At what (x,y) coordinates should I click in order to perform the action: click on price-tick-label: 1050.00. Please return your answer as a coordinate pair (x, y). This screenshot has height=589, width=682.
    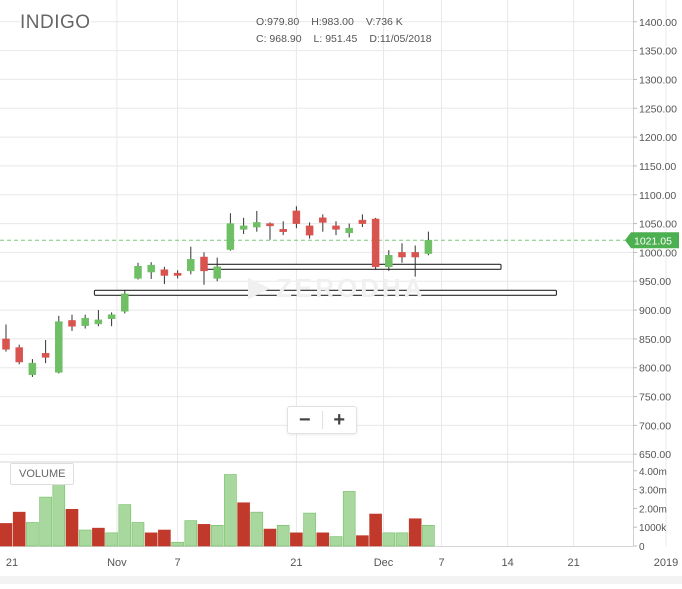
    Looking at the image, I should click on (658, 225).